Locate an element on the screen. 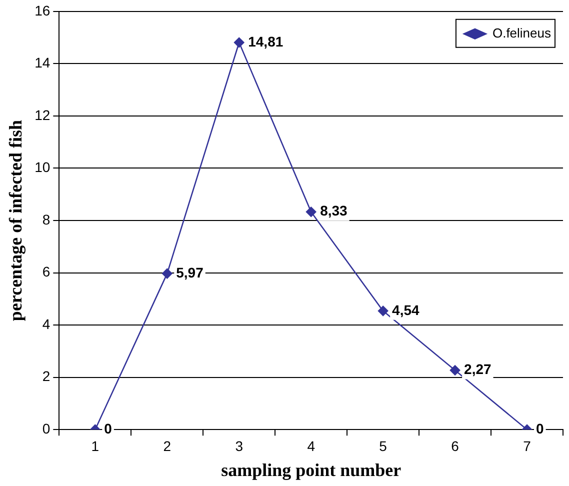  data-label: 5,97 is located at coordinates (190, 272).